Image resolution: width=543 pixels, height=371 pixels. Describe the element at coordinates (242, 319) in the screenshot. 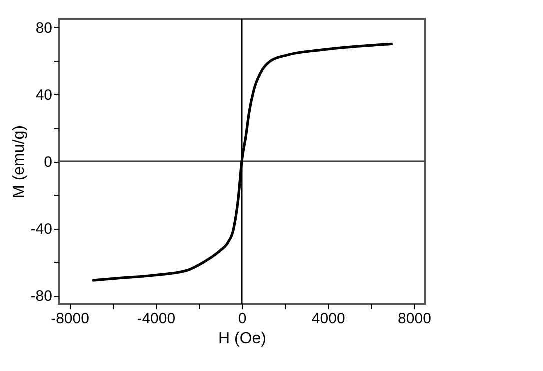

I see `x-tick-label: 0` at that location.